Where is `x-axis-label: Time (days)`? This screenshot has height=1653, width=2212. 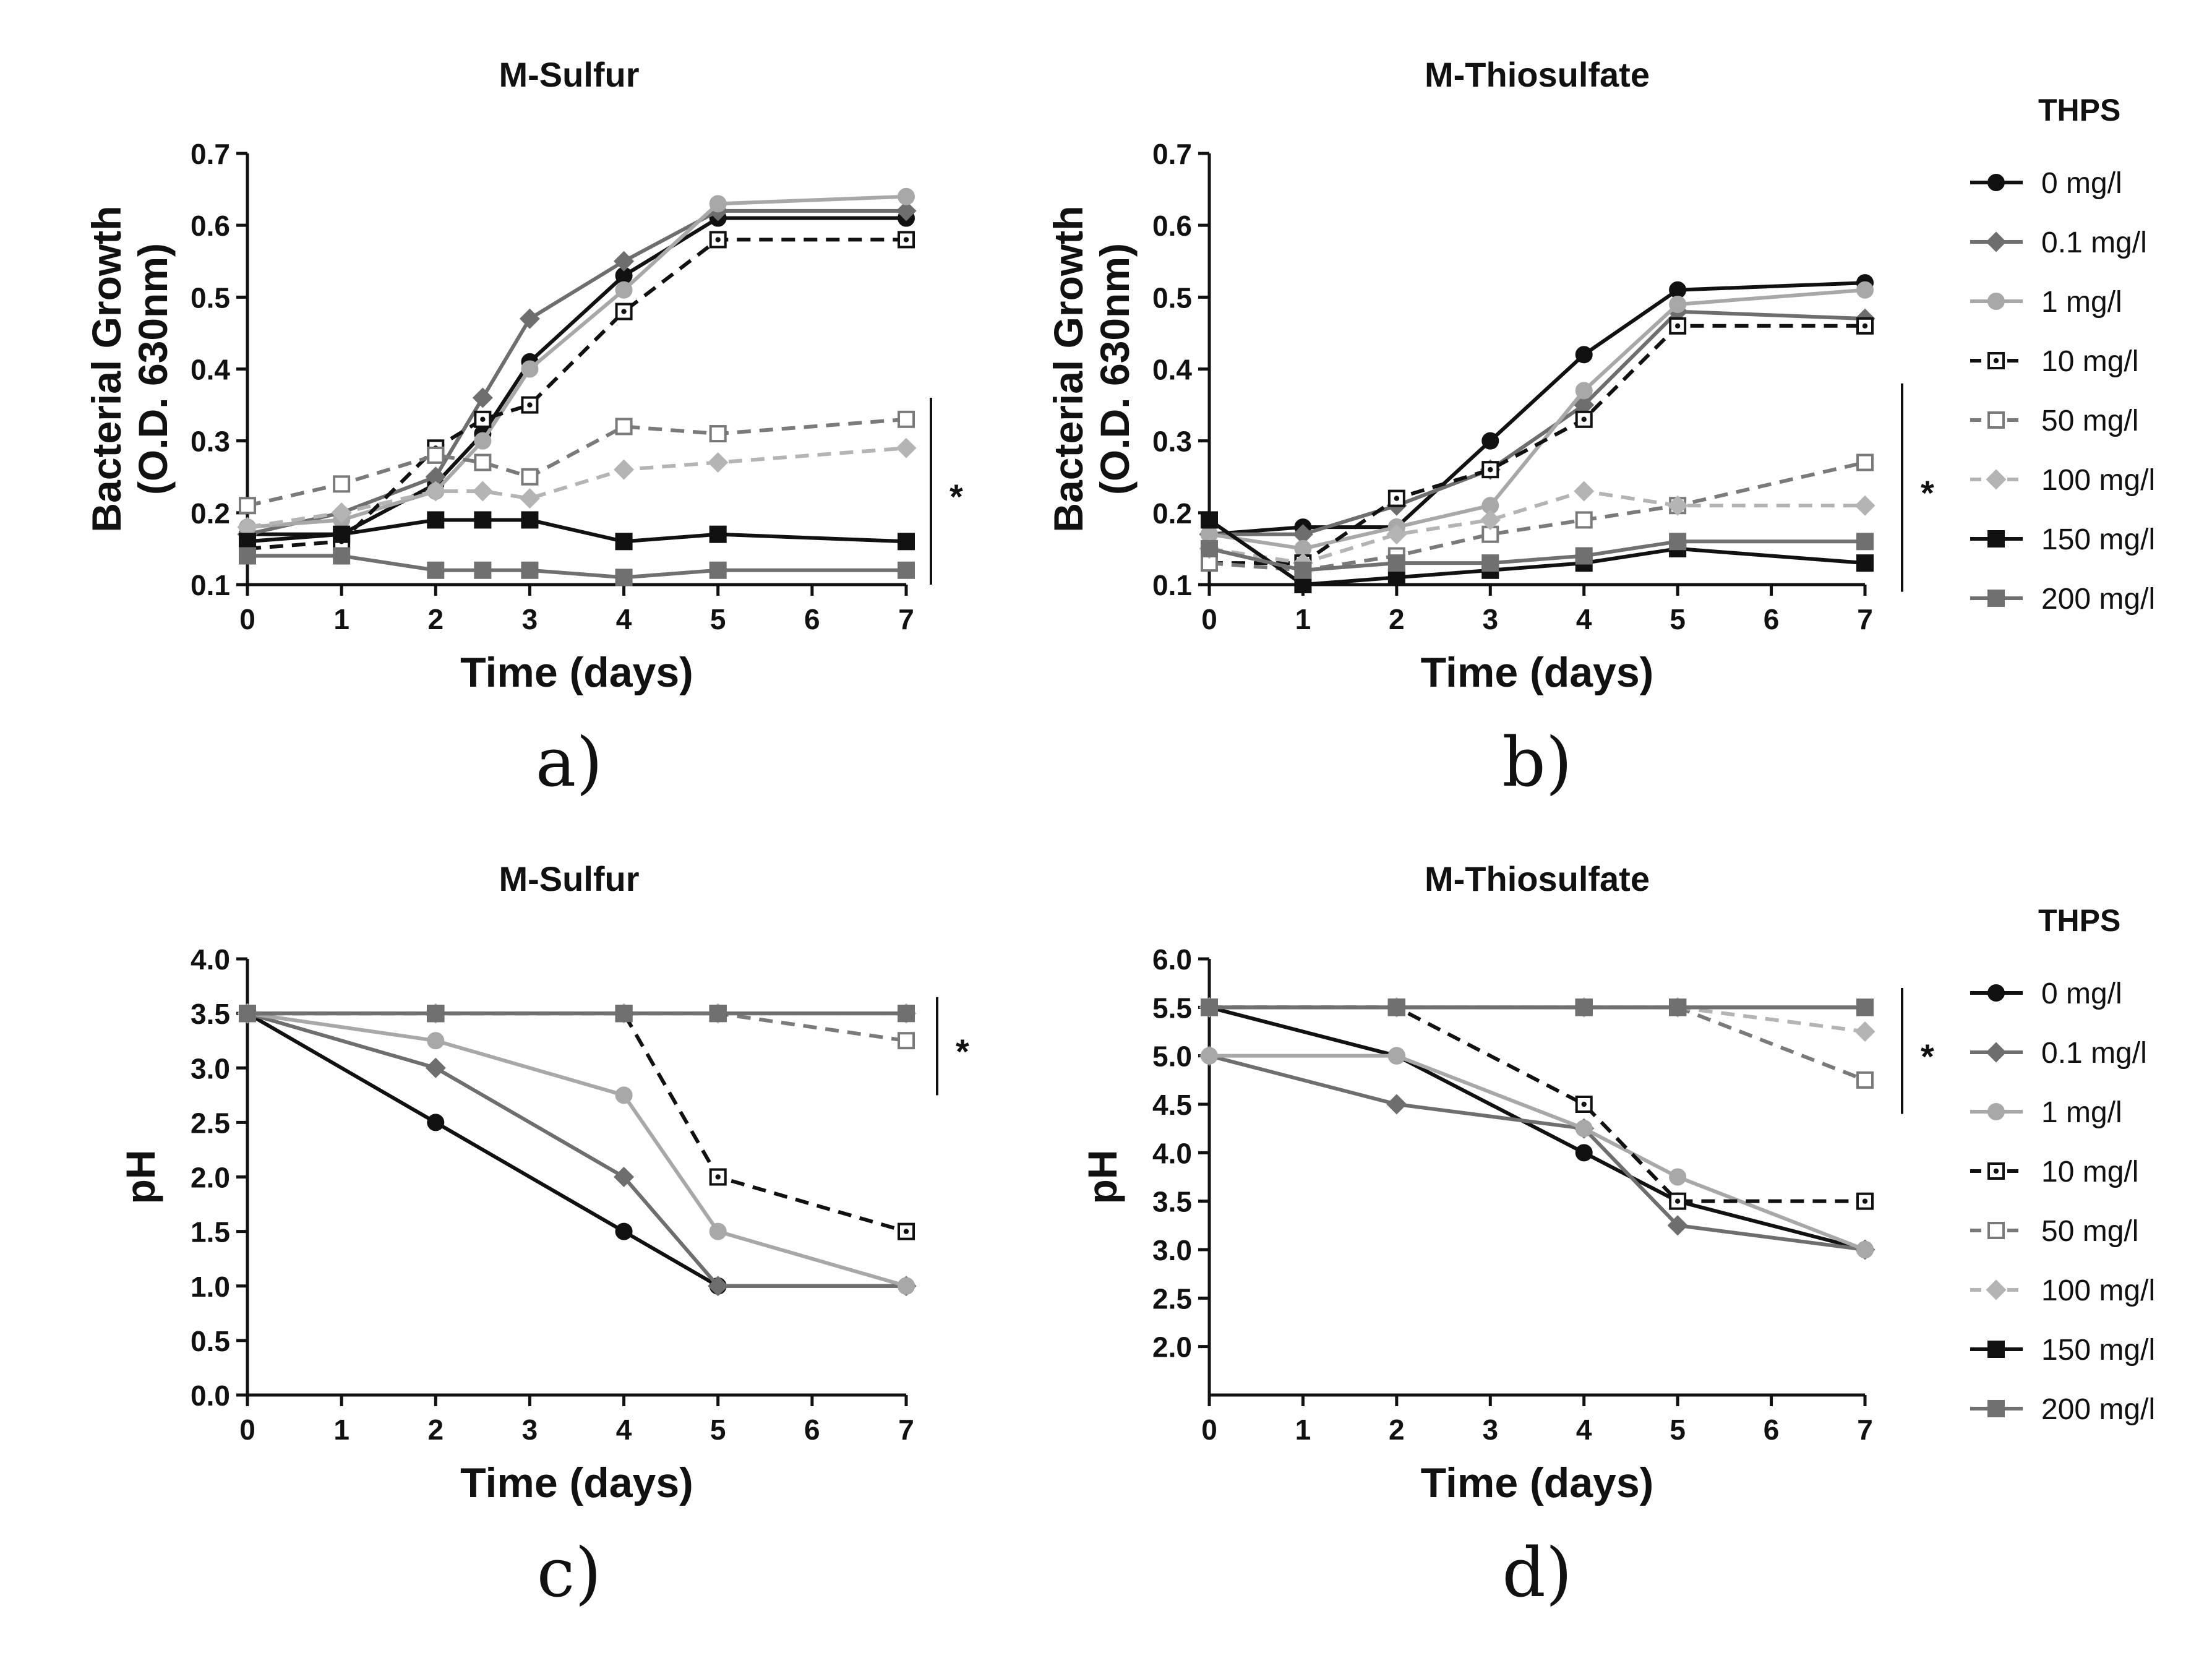 x-axis-label: Time (days) is located at coordinates (1537, 672).